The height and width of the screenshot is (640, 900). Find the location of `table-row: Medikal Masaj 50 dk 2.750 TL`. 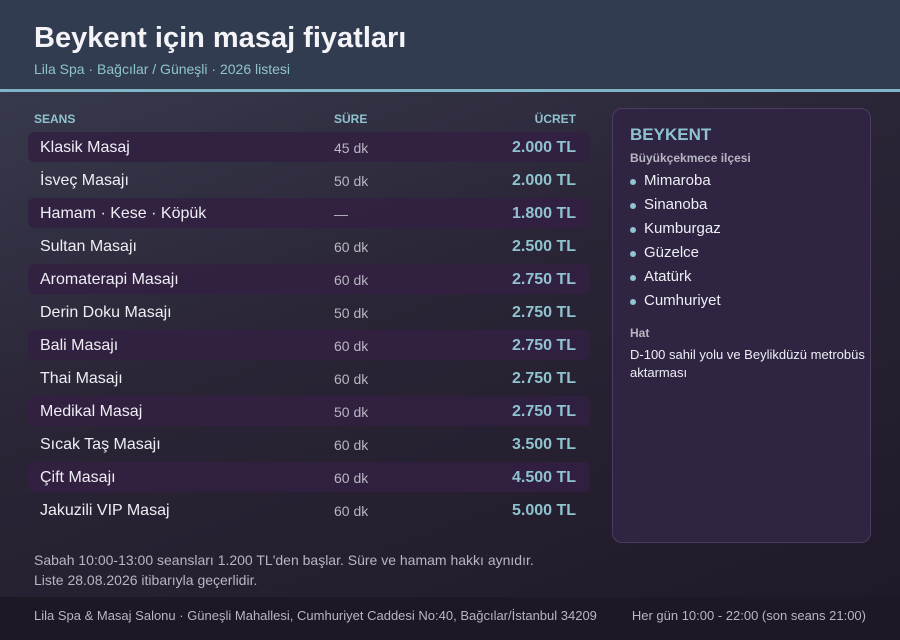

table-row: Medikal Masaj 50 dk 2.750 TL is located at coordinates (309, 411).